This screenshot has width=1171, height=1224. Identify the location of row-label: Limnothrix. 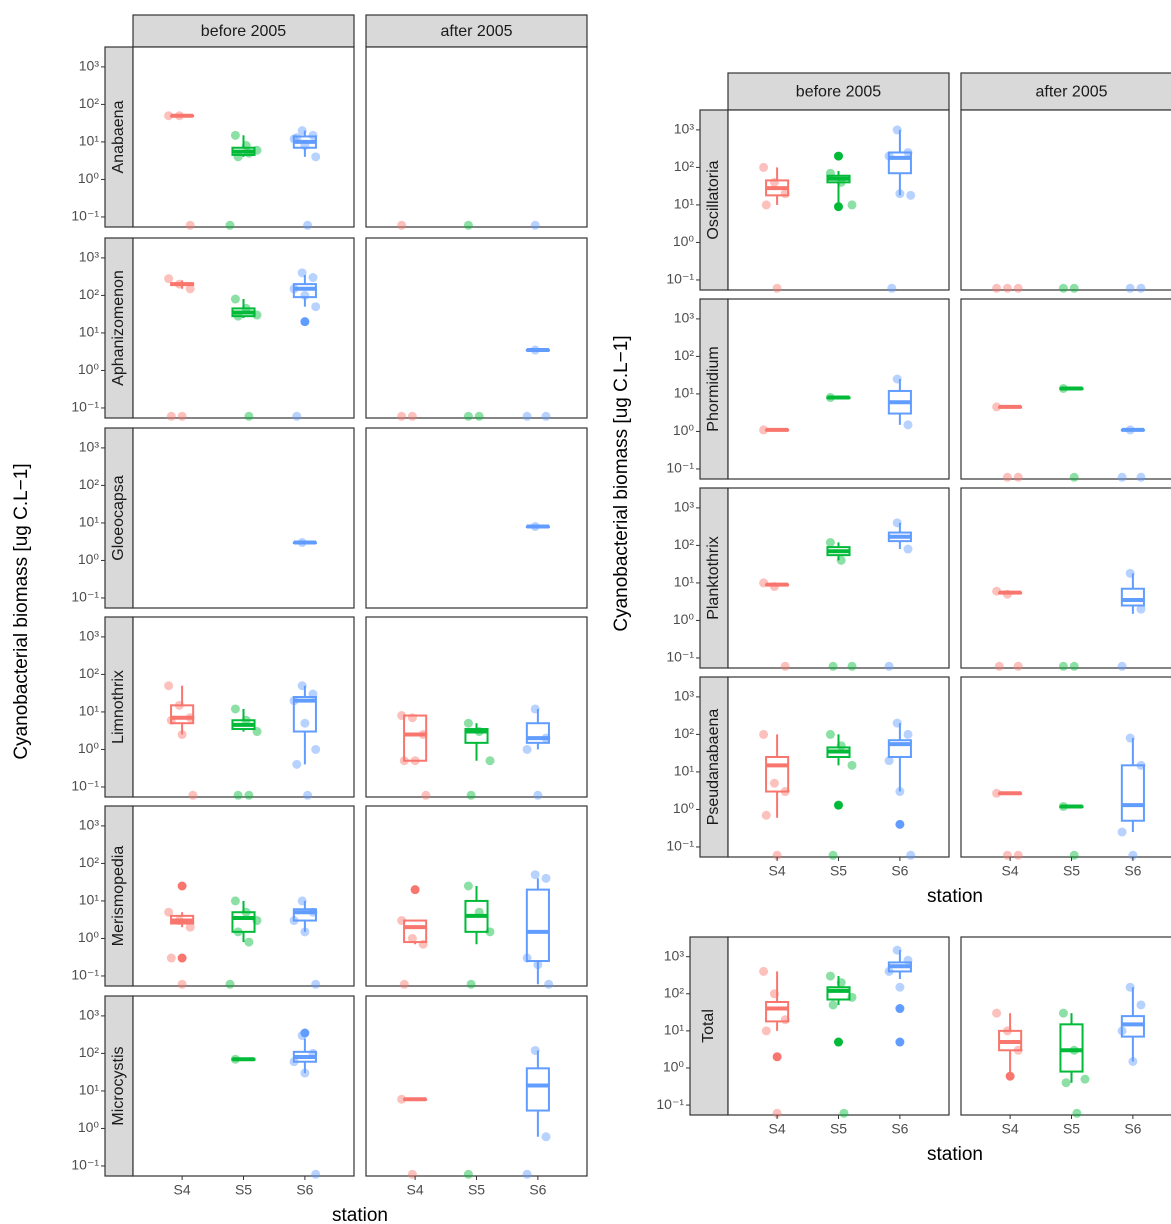
(118, 707).